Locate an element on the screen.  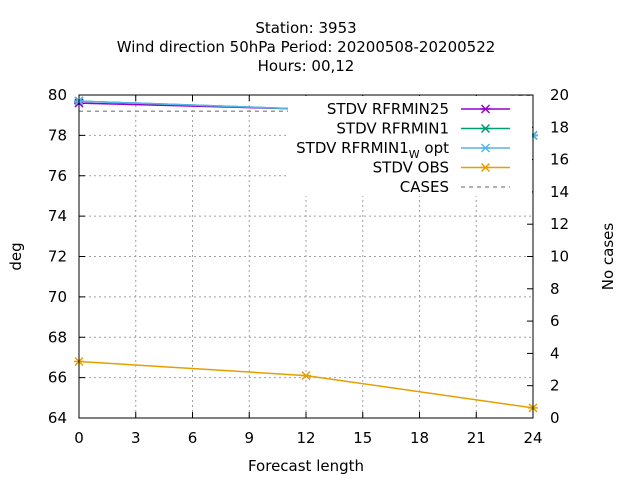
y-tick-label: 66 is located at coordinates (57, 378).